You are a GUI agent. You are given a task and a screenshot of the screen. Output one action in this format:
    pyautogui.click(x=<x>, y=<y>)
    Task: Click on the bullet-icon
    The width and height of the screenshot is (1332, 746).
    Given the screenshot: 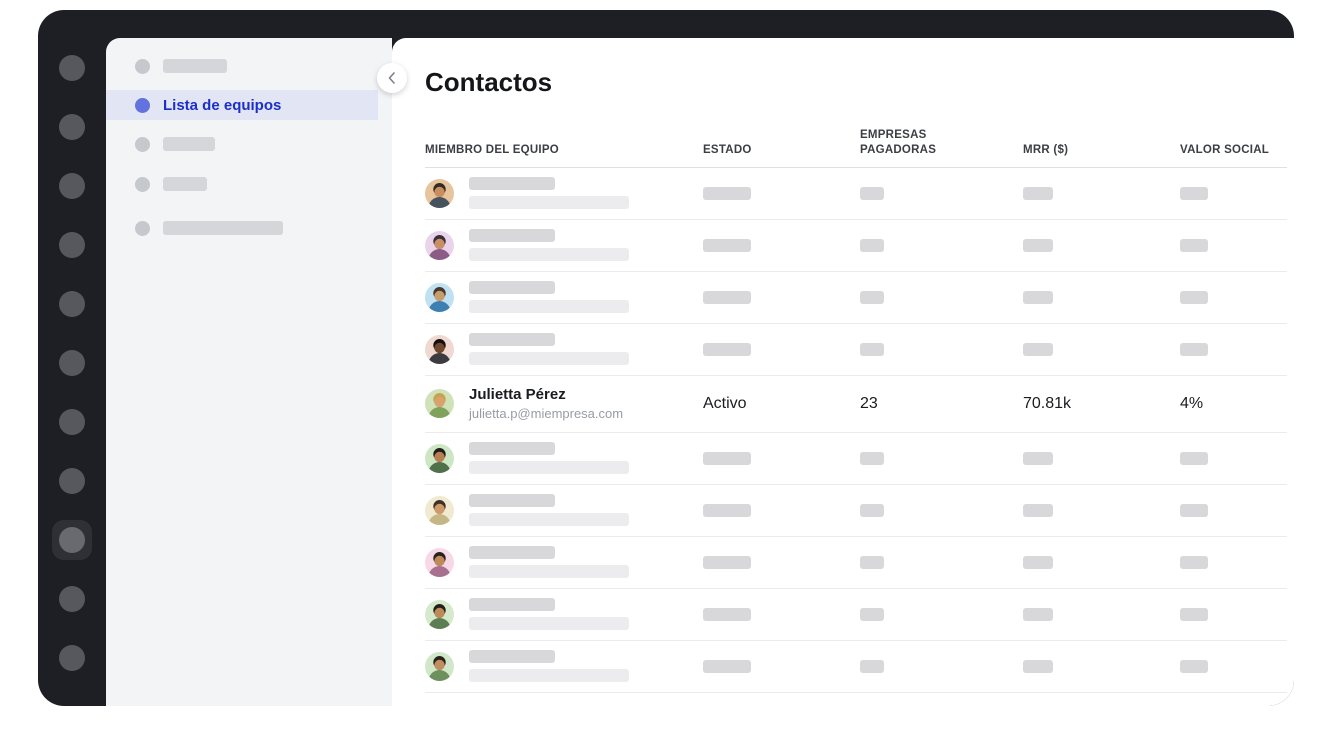 What is the action you would take?
    pyautogui.click(x=142, y=105)
    